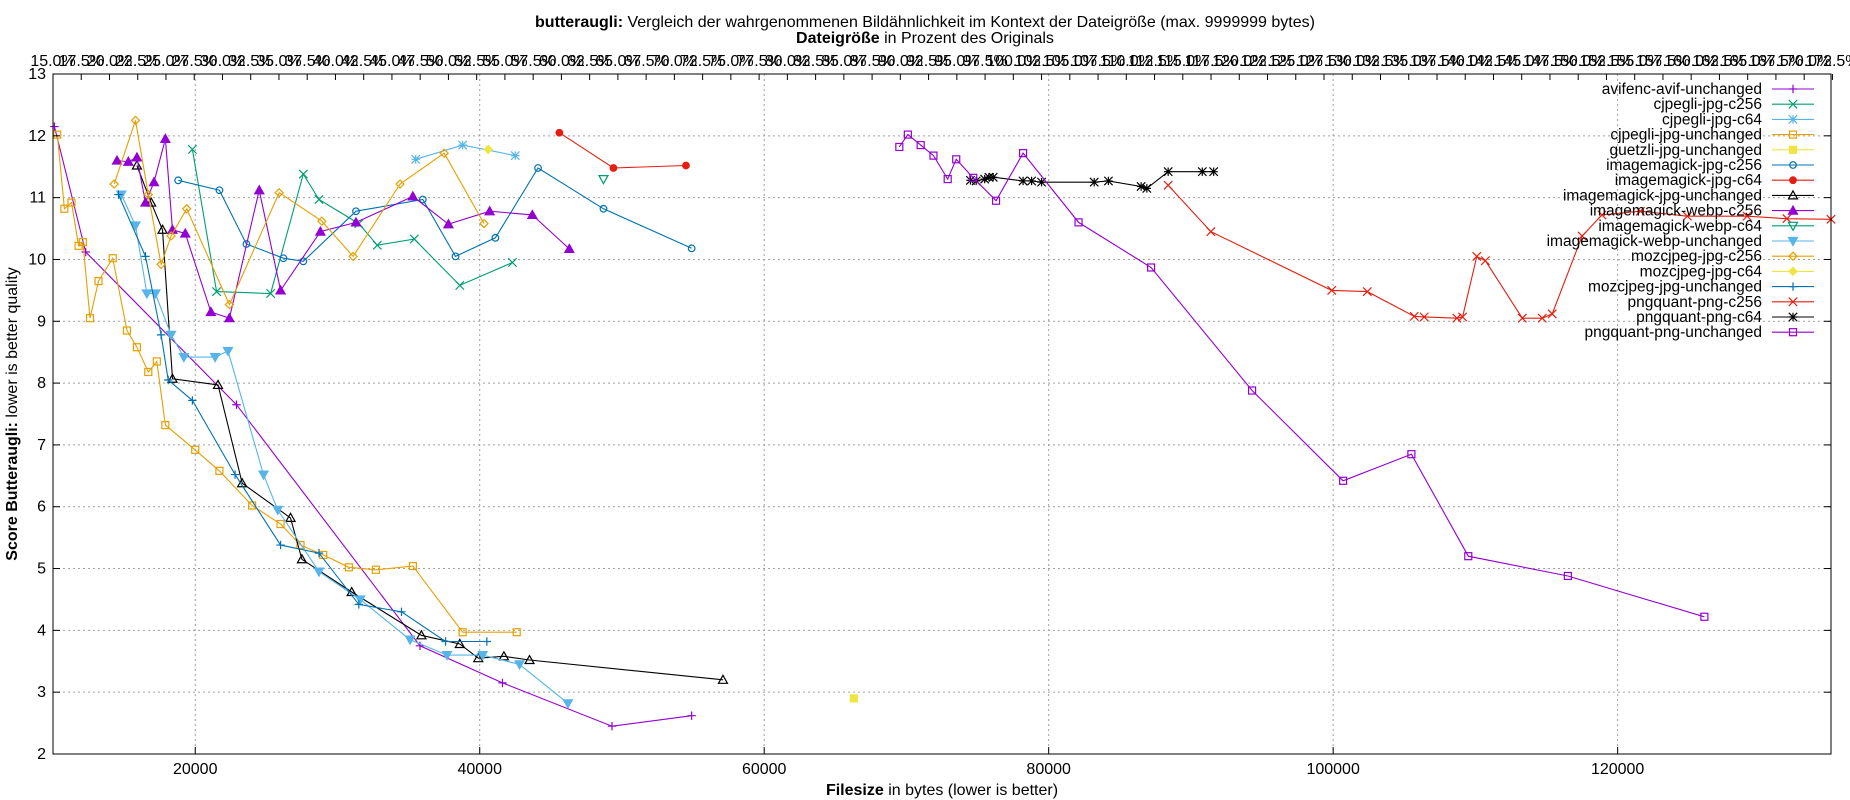 The height and width of the screenshot is (800, 1850). Describe the element at coordinates (307, 61) in the screenshot. I see `top-tick-label: 37.5%` at that location.